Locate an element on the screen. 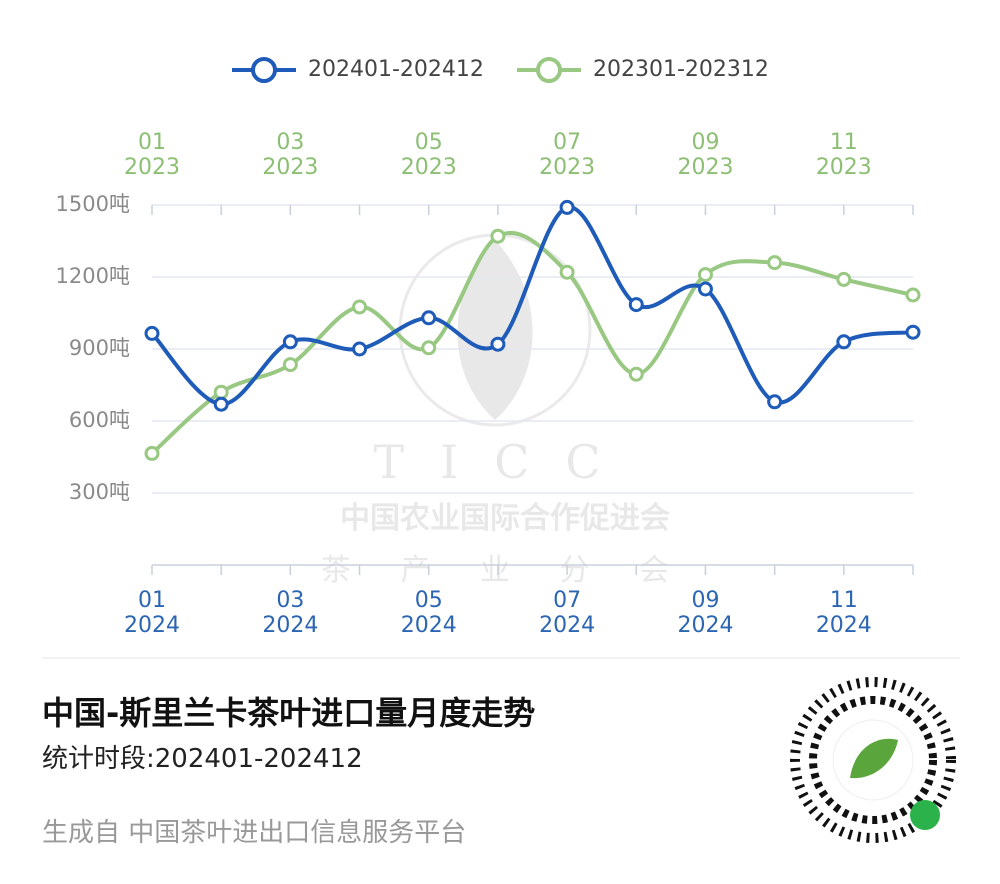  top-x-tick-label: 05 2023 is located at coordinates (428, 155).